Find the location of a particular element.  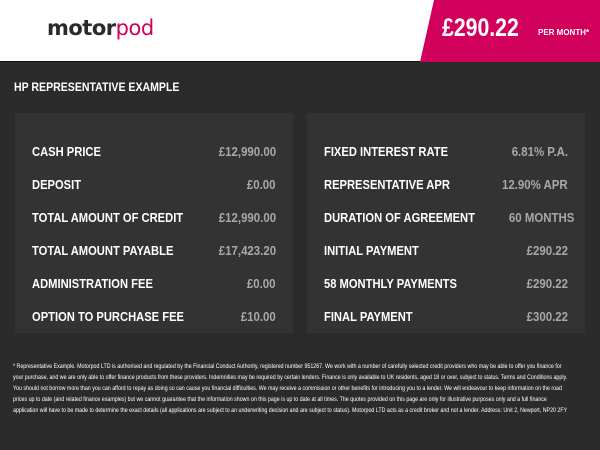

finance-row: DEPOSIT £0.00 is located at coordinates (154, 184).